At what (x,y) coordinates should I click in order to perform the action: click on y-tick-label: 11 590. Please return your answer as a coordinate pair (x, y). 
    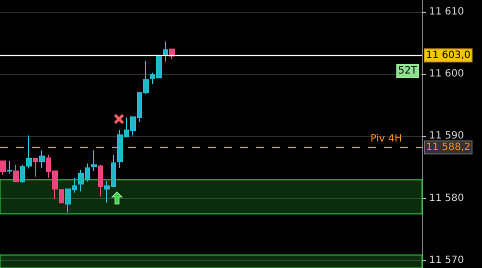
    Looking at the image, I should click on (446, 136).